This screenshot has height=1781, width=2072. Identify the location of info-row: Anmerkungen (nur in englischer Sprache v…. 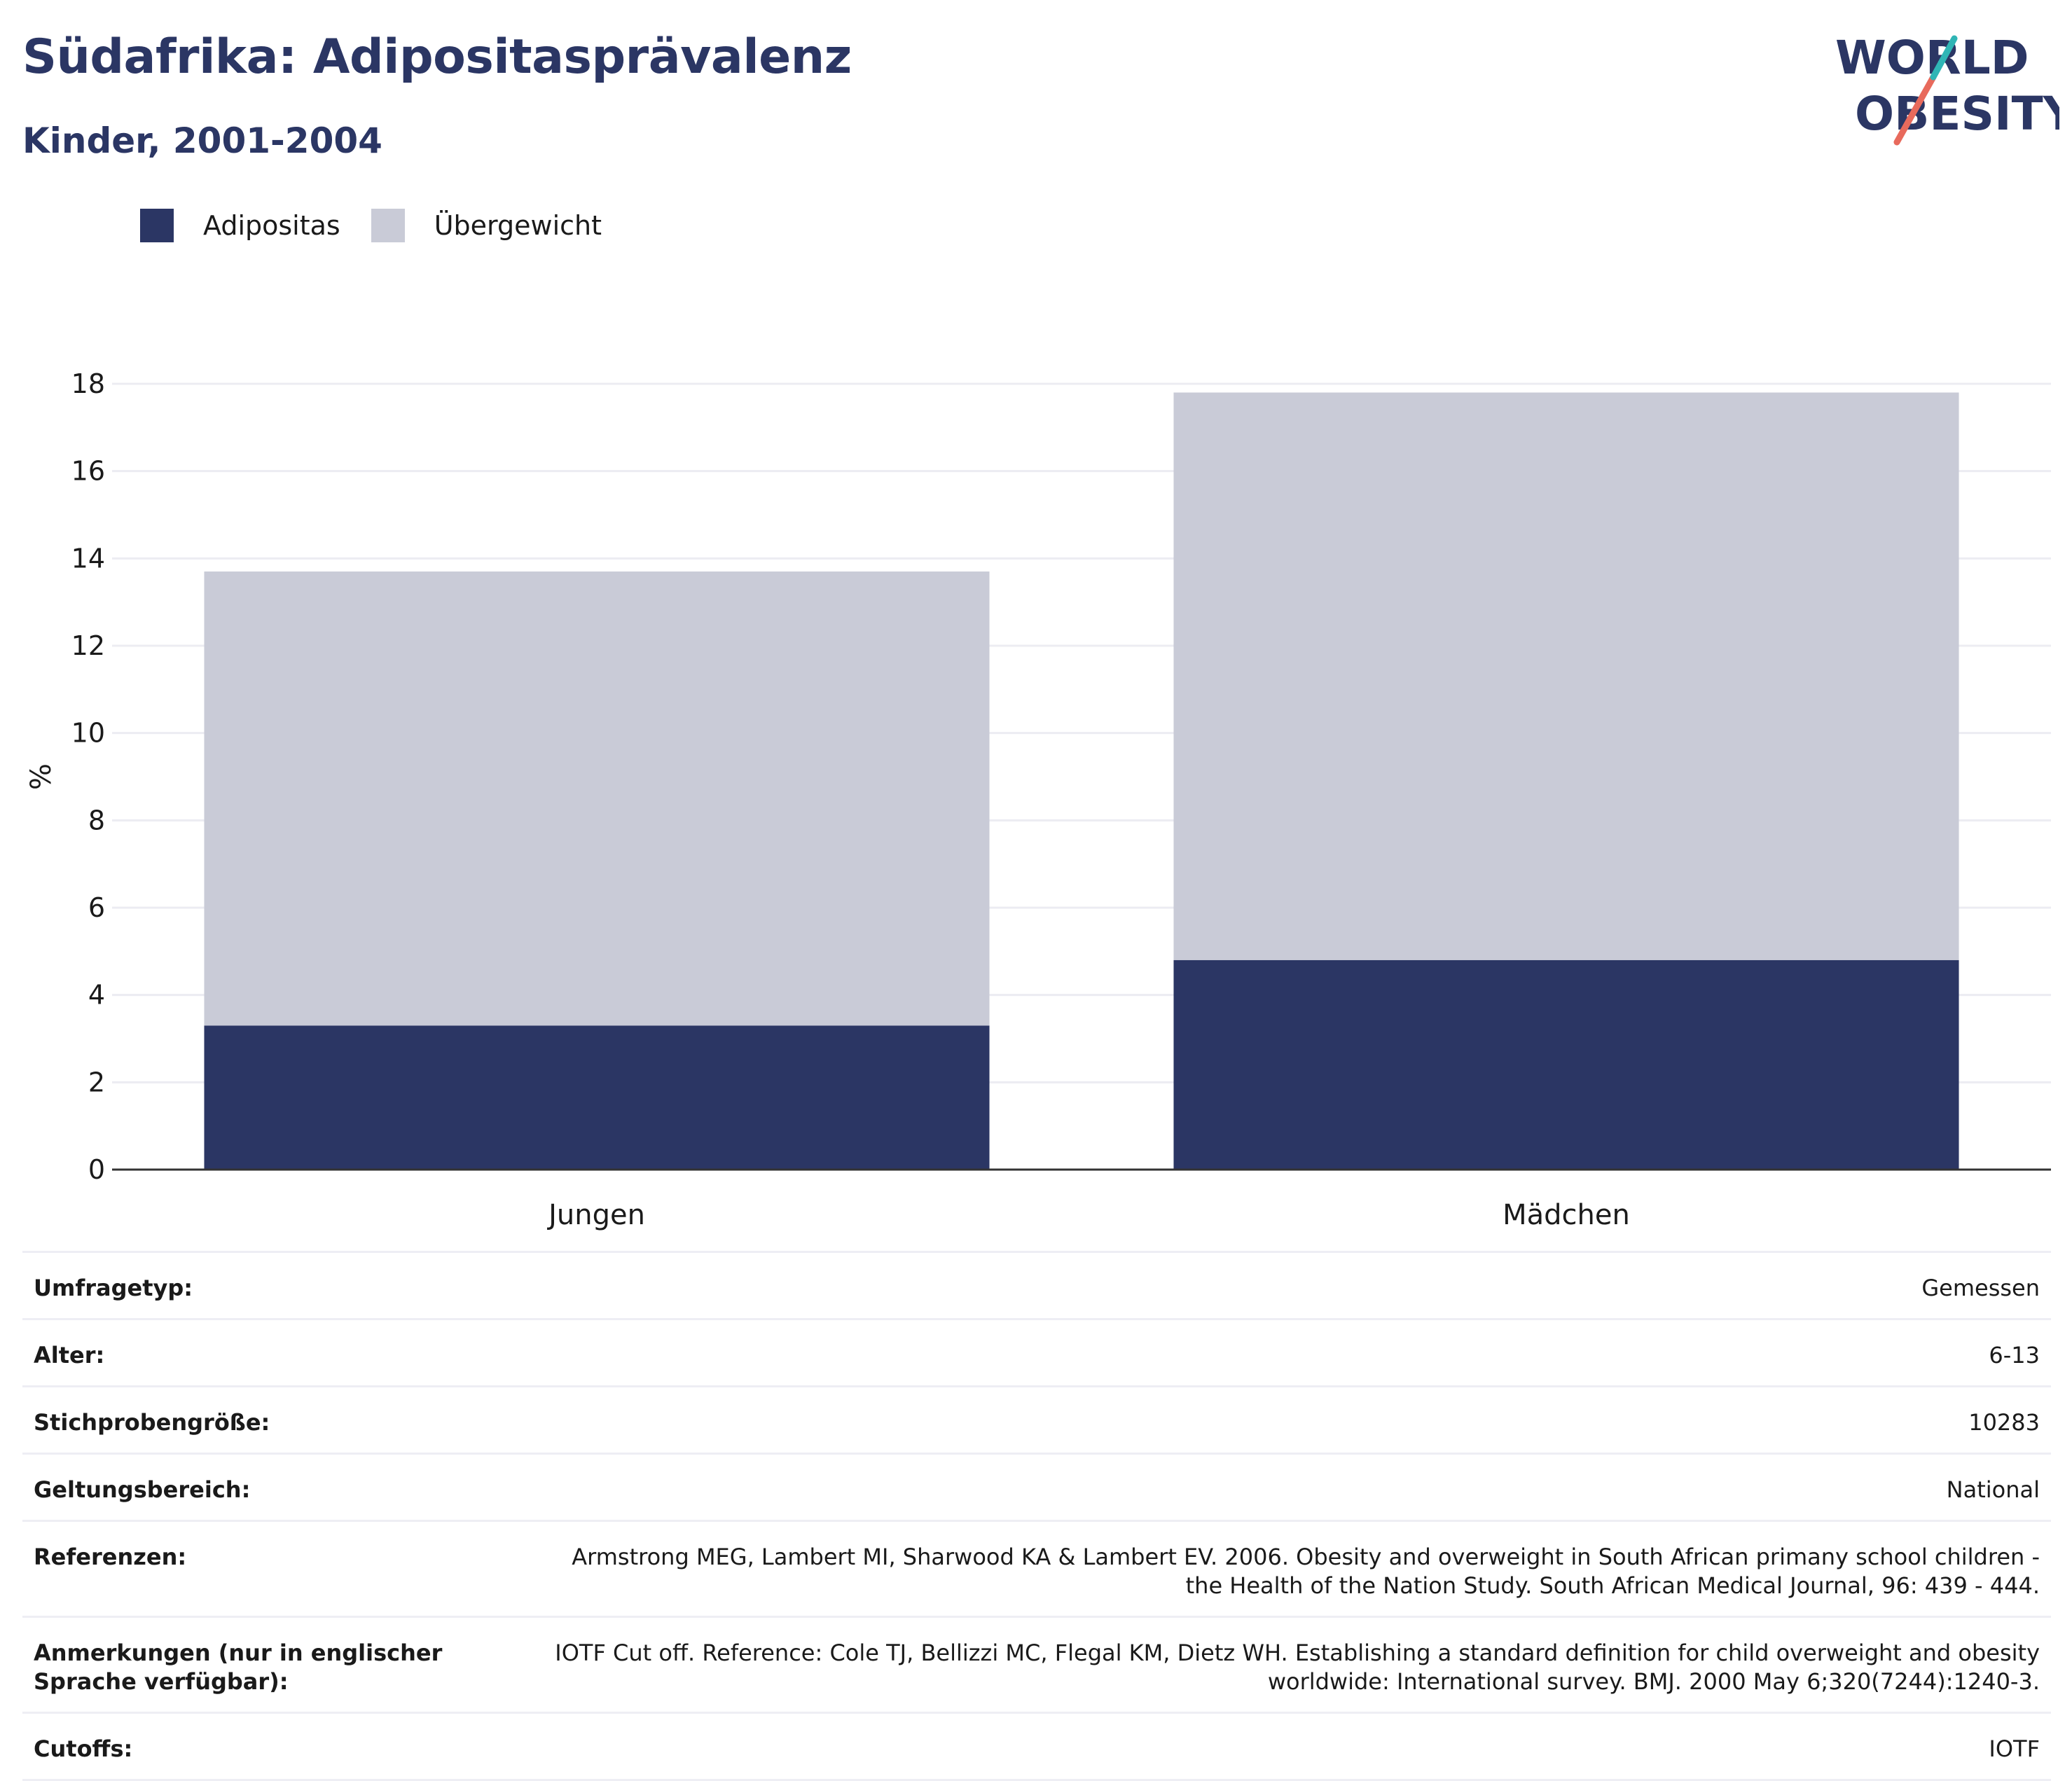
(1037, 1665).